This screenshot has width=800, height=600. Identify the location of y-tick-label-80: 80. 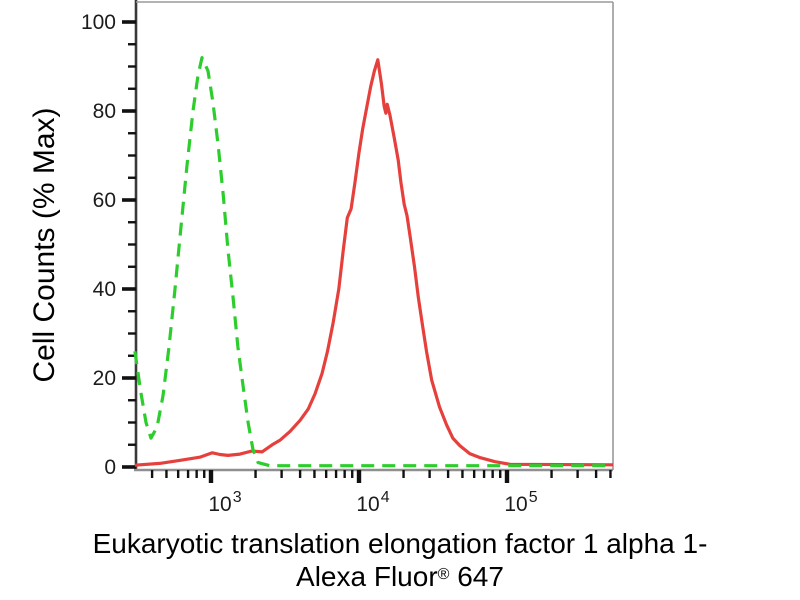
(104, 111).